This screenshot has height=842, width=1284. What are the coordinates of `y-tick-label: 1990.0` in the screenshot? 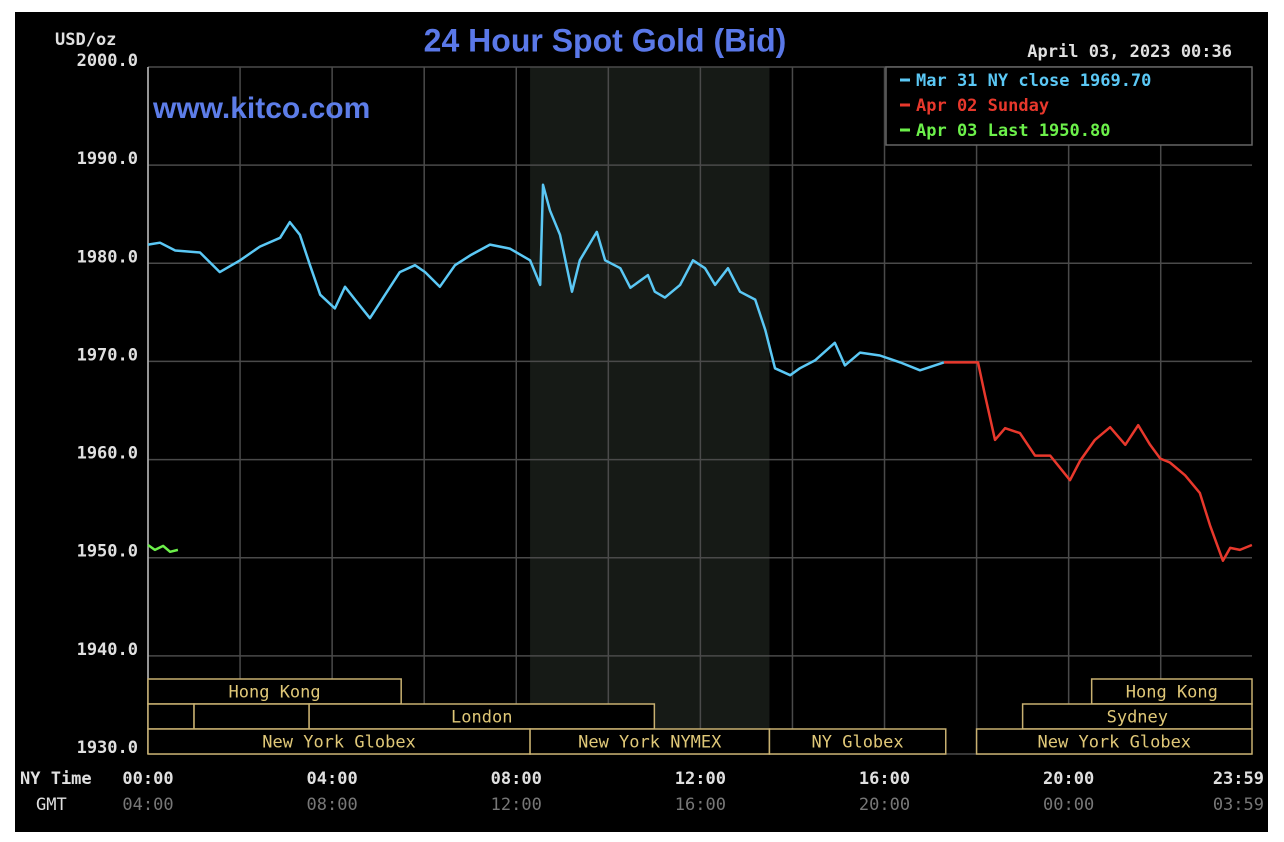 It's located at (107, 159).